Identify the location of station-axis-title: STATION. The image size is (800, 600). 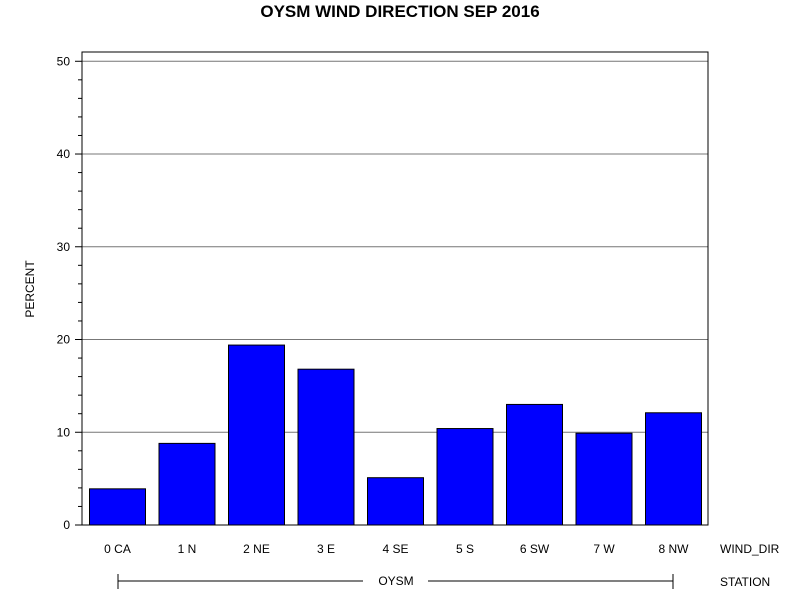
(745, 582).